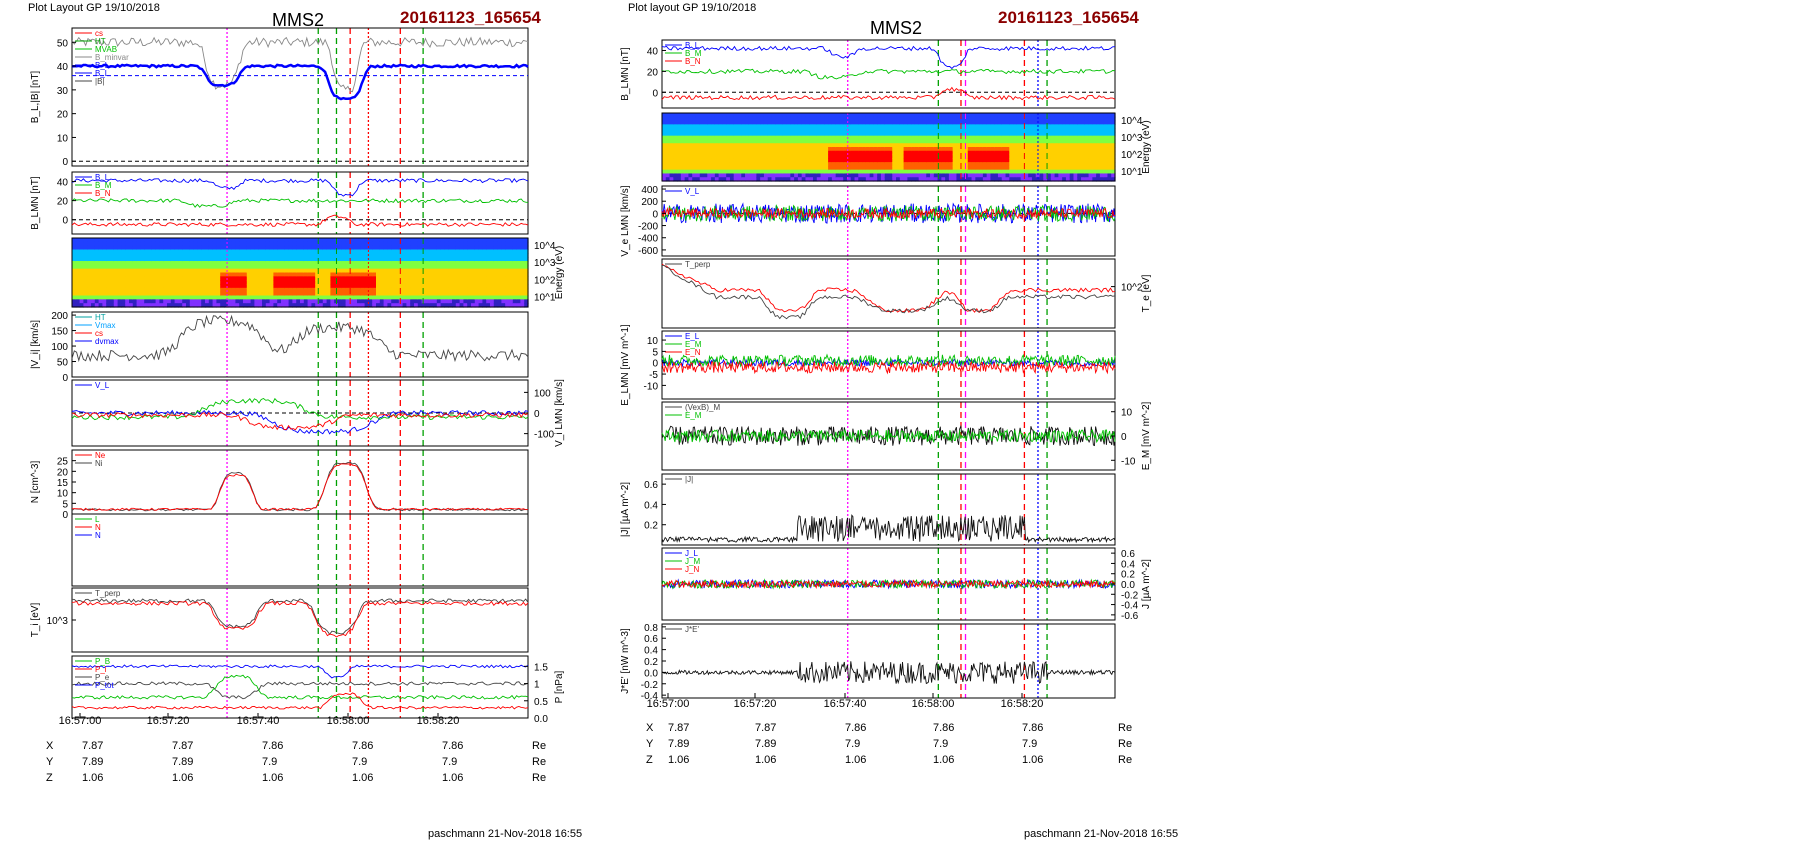 This screenshot has width=1804, height=841. What do you see at coordinates (888, 147) in the screenshot?
I see `panel-frame` at bounding box center [888, 147].